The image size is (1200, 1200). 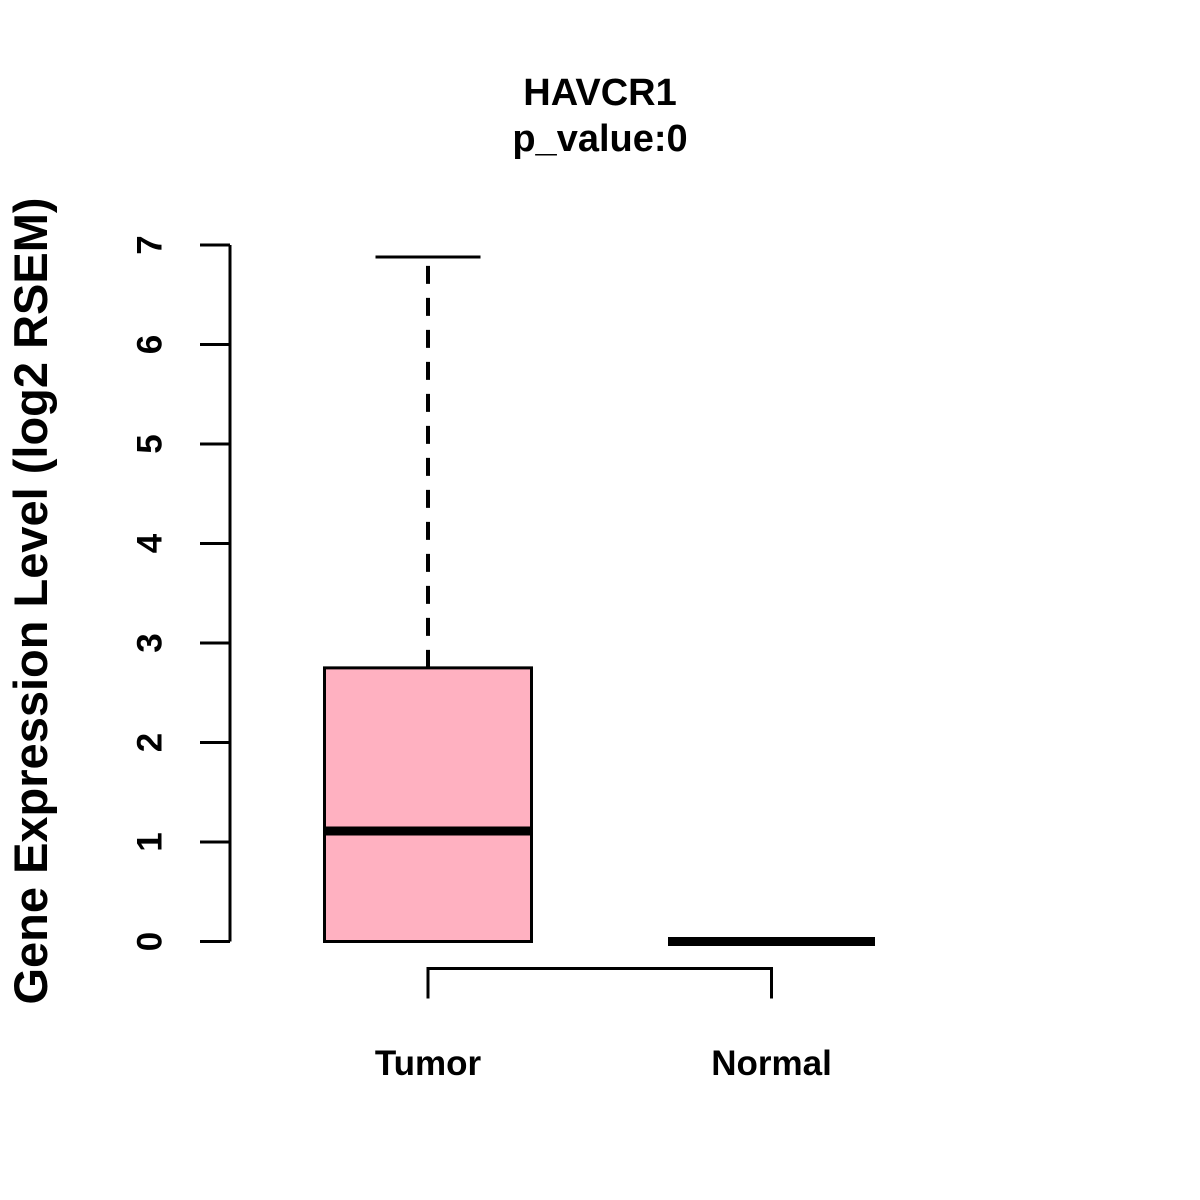 I want to click on chart-subtitle: p_value:0, so click(x=600, y=139).